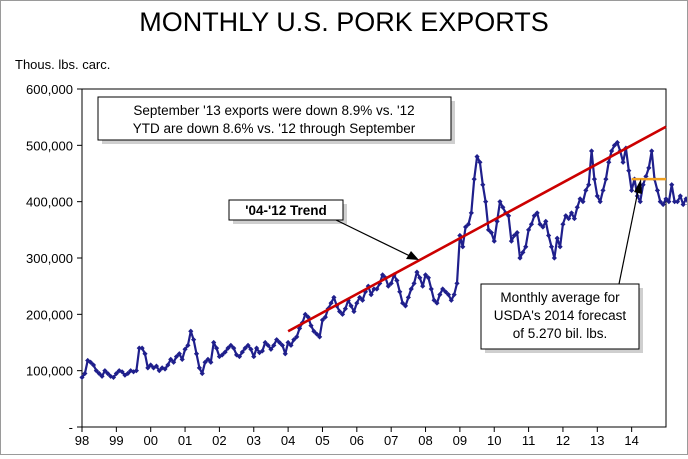 The image size is (688, 459). What do you see at coordinates (285, 210) in the screenshot?
I see `trend-label-text: '04-'12 Trend` at bounding box center [285, 210].